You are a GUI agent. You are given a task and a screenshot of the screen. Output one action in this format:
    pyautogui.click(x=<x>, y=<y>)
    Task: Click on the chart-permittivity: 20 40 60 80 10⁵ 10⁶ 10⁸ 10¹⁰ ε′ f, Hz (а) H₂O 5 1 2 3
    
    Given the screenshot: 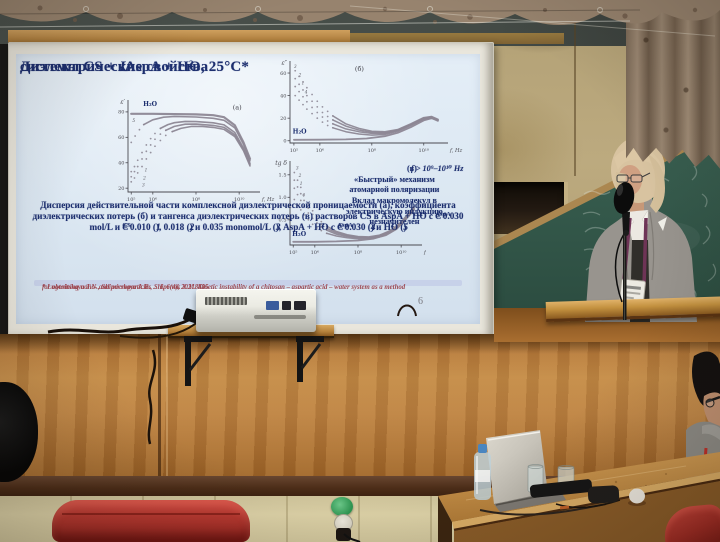 What is the action you would take?
    pyautogui.click(x=196, y=151)
    